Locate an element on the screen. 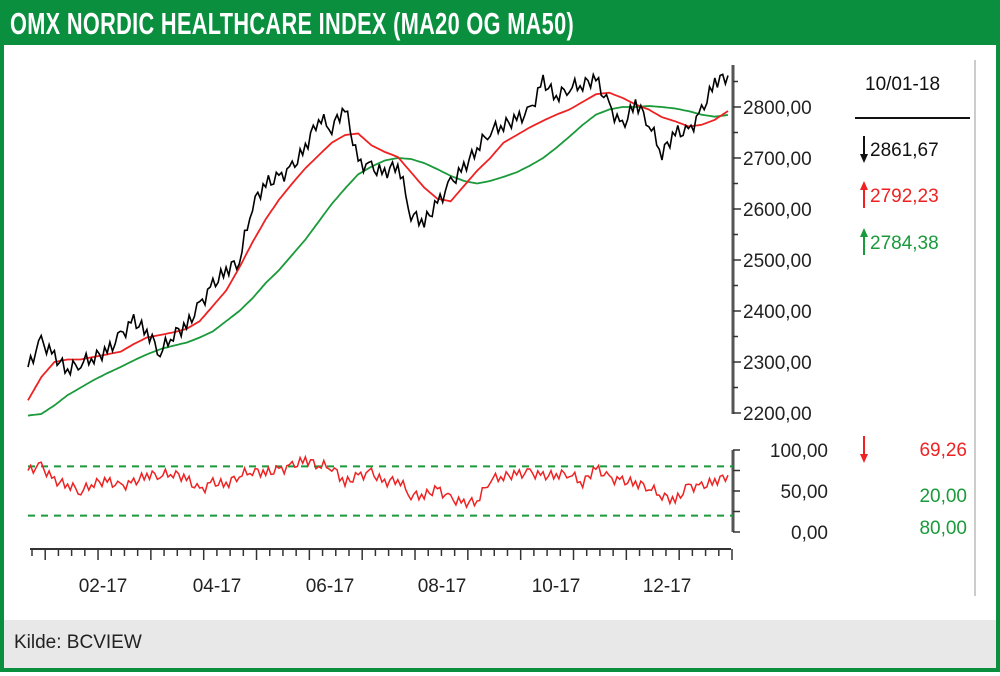 The height and width of the screenshot is (676, 1000). legend-ma20-value: 2792,23 is located at coordinates (904, 196).